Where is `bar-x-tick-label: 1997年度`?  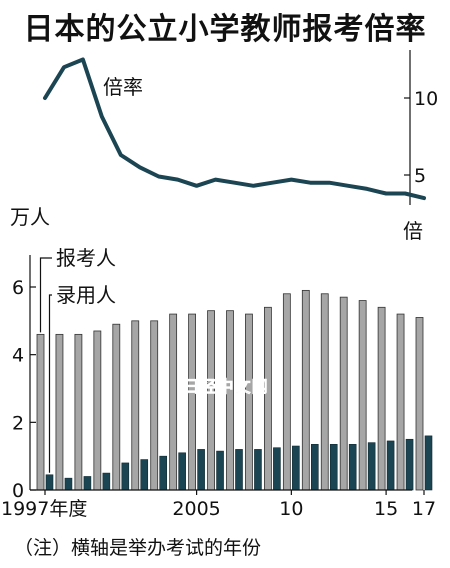
bar-x-tick-label: 1997年度 is located at coordinates (44, 509).